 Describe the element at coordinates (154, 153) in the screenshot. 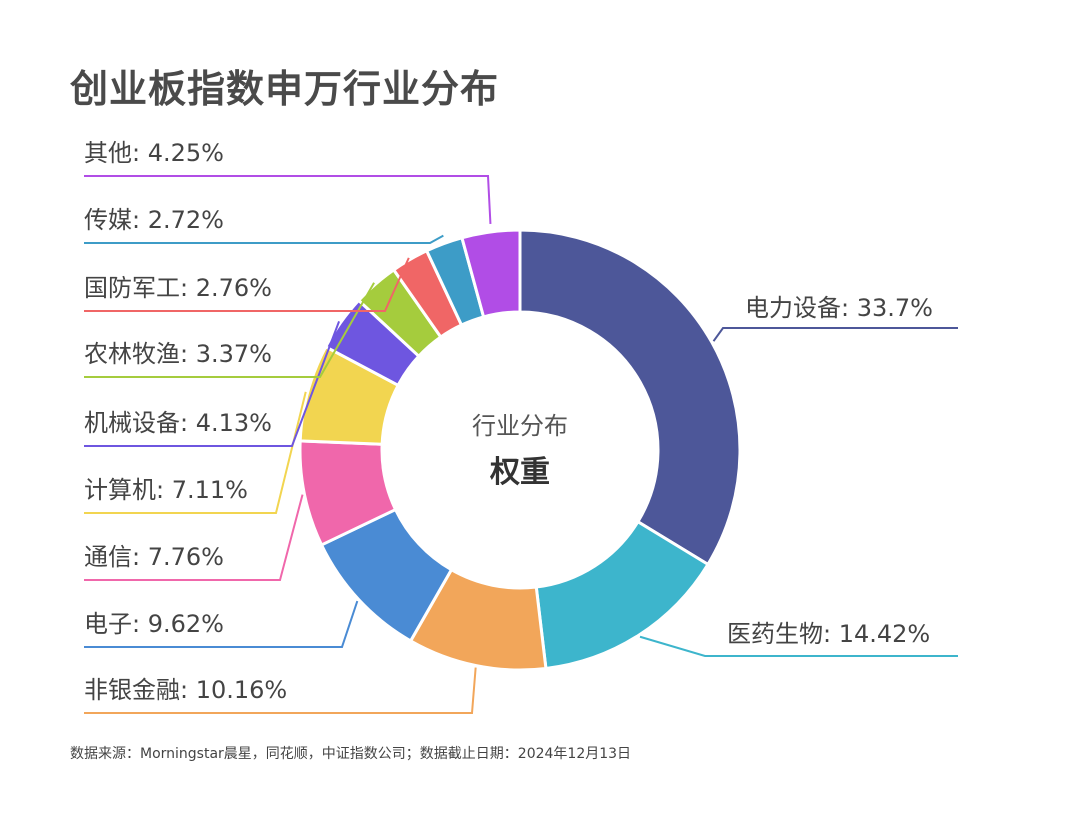

I see `label-其他: 其他: 4.25%` at that location.